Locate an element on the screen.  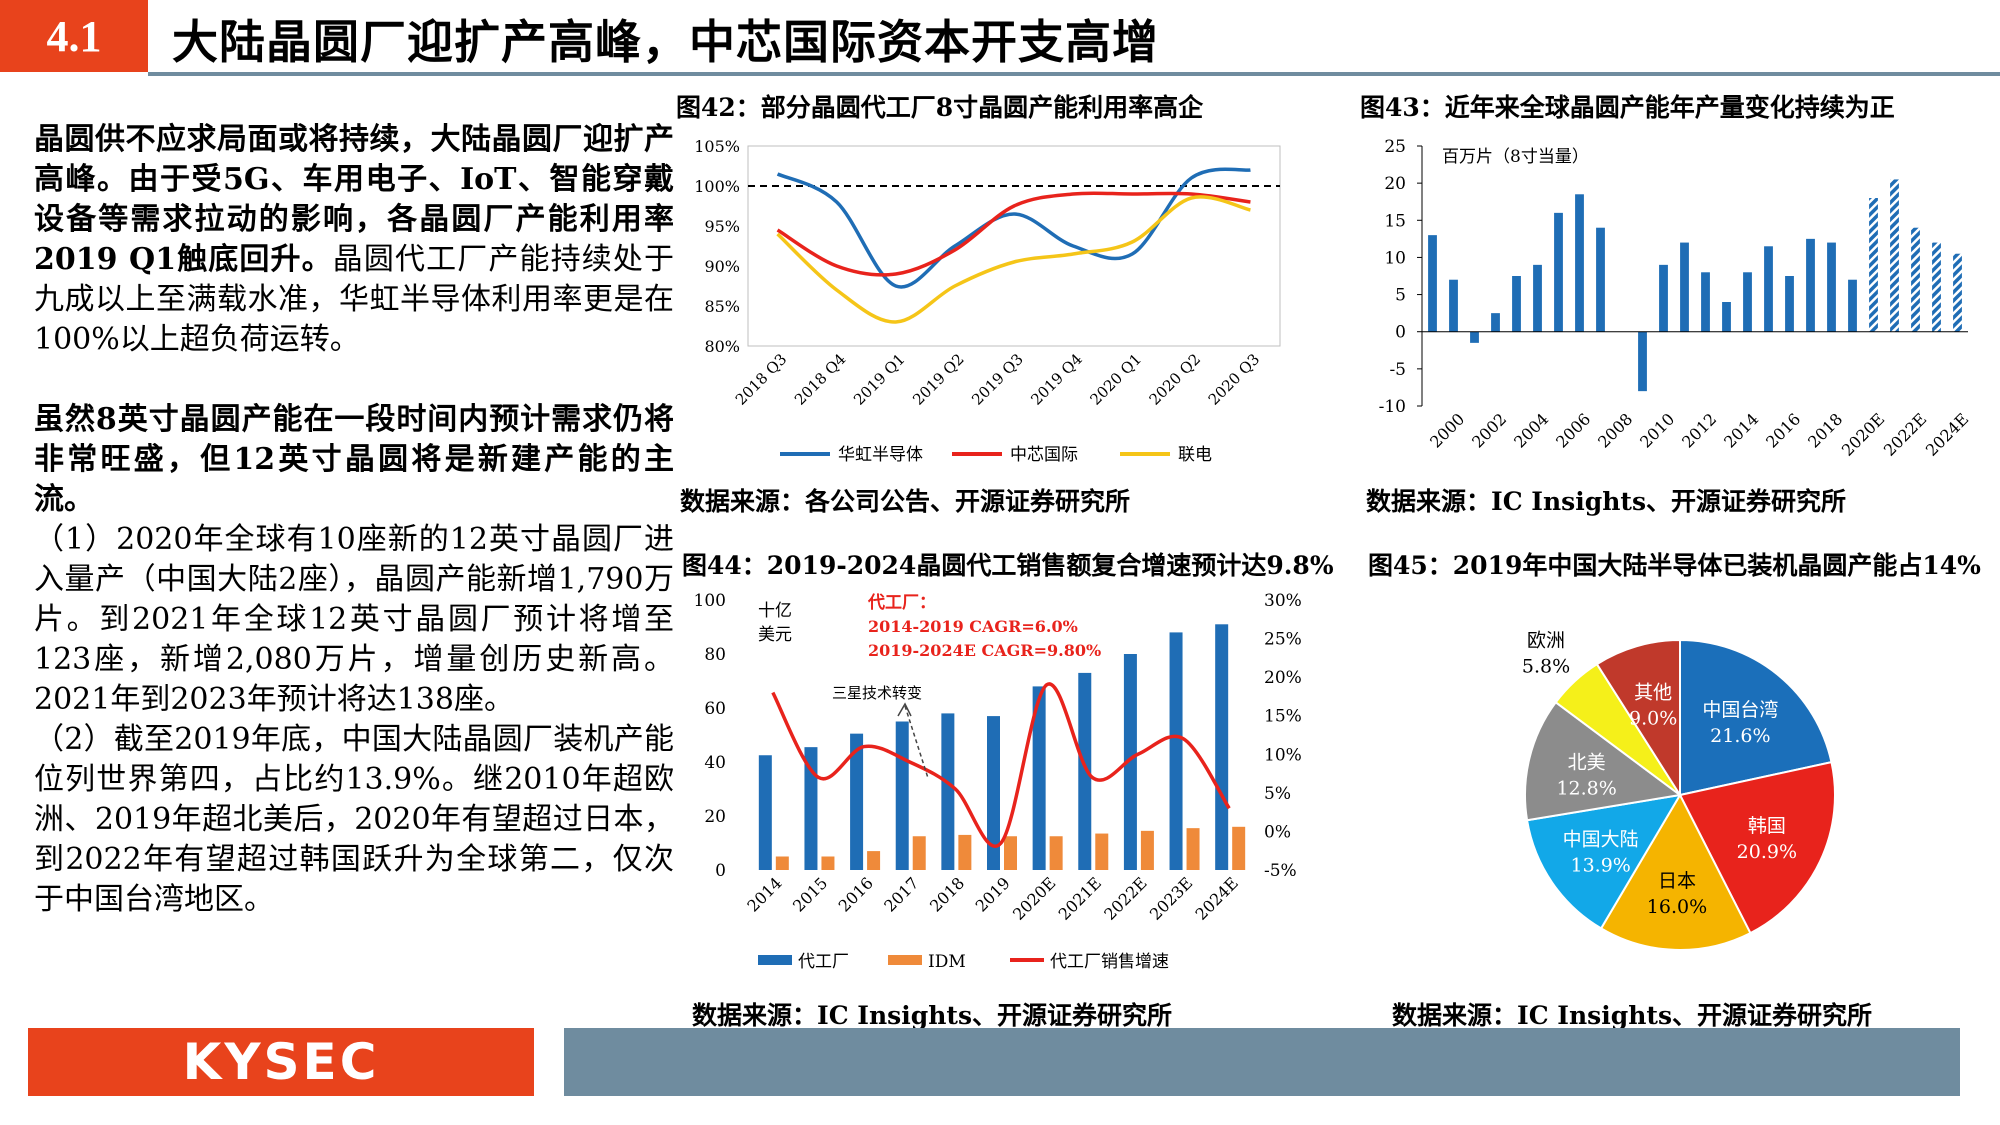
fig44-xtick-label: 2018 is located at coordinates (947, 894).